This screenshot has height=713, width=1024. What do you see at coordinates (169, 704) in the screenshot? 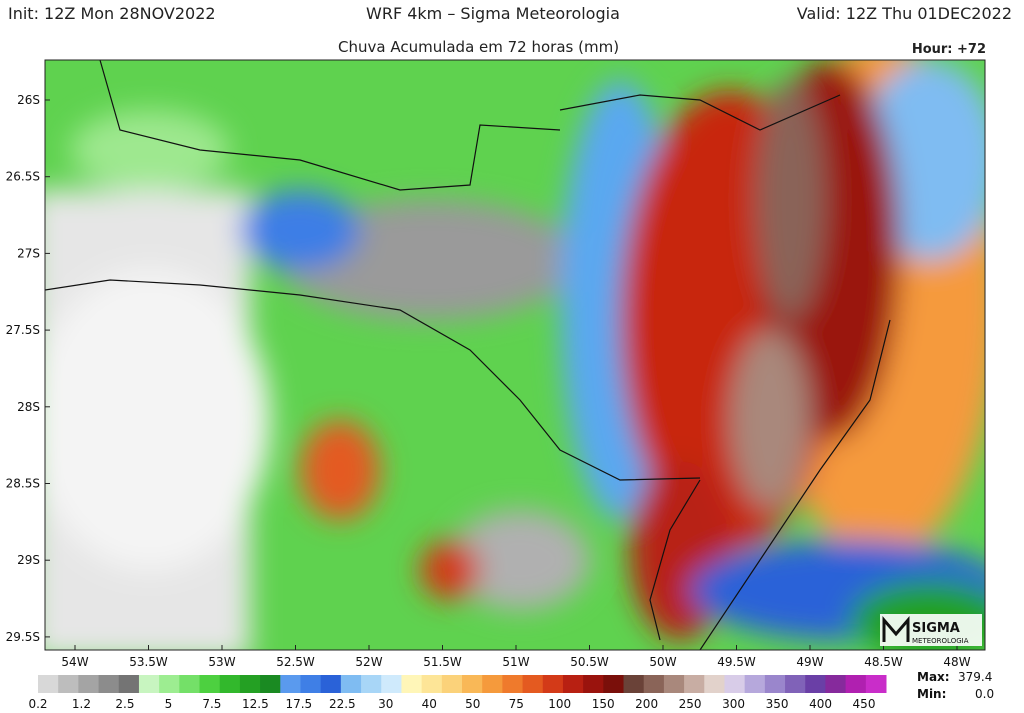
I see `colorbar-label: 5` at bounding box center [169, 704].